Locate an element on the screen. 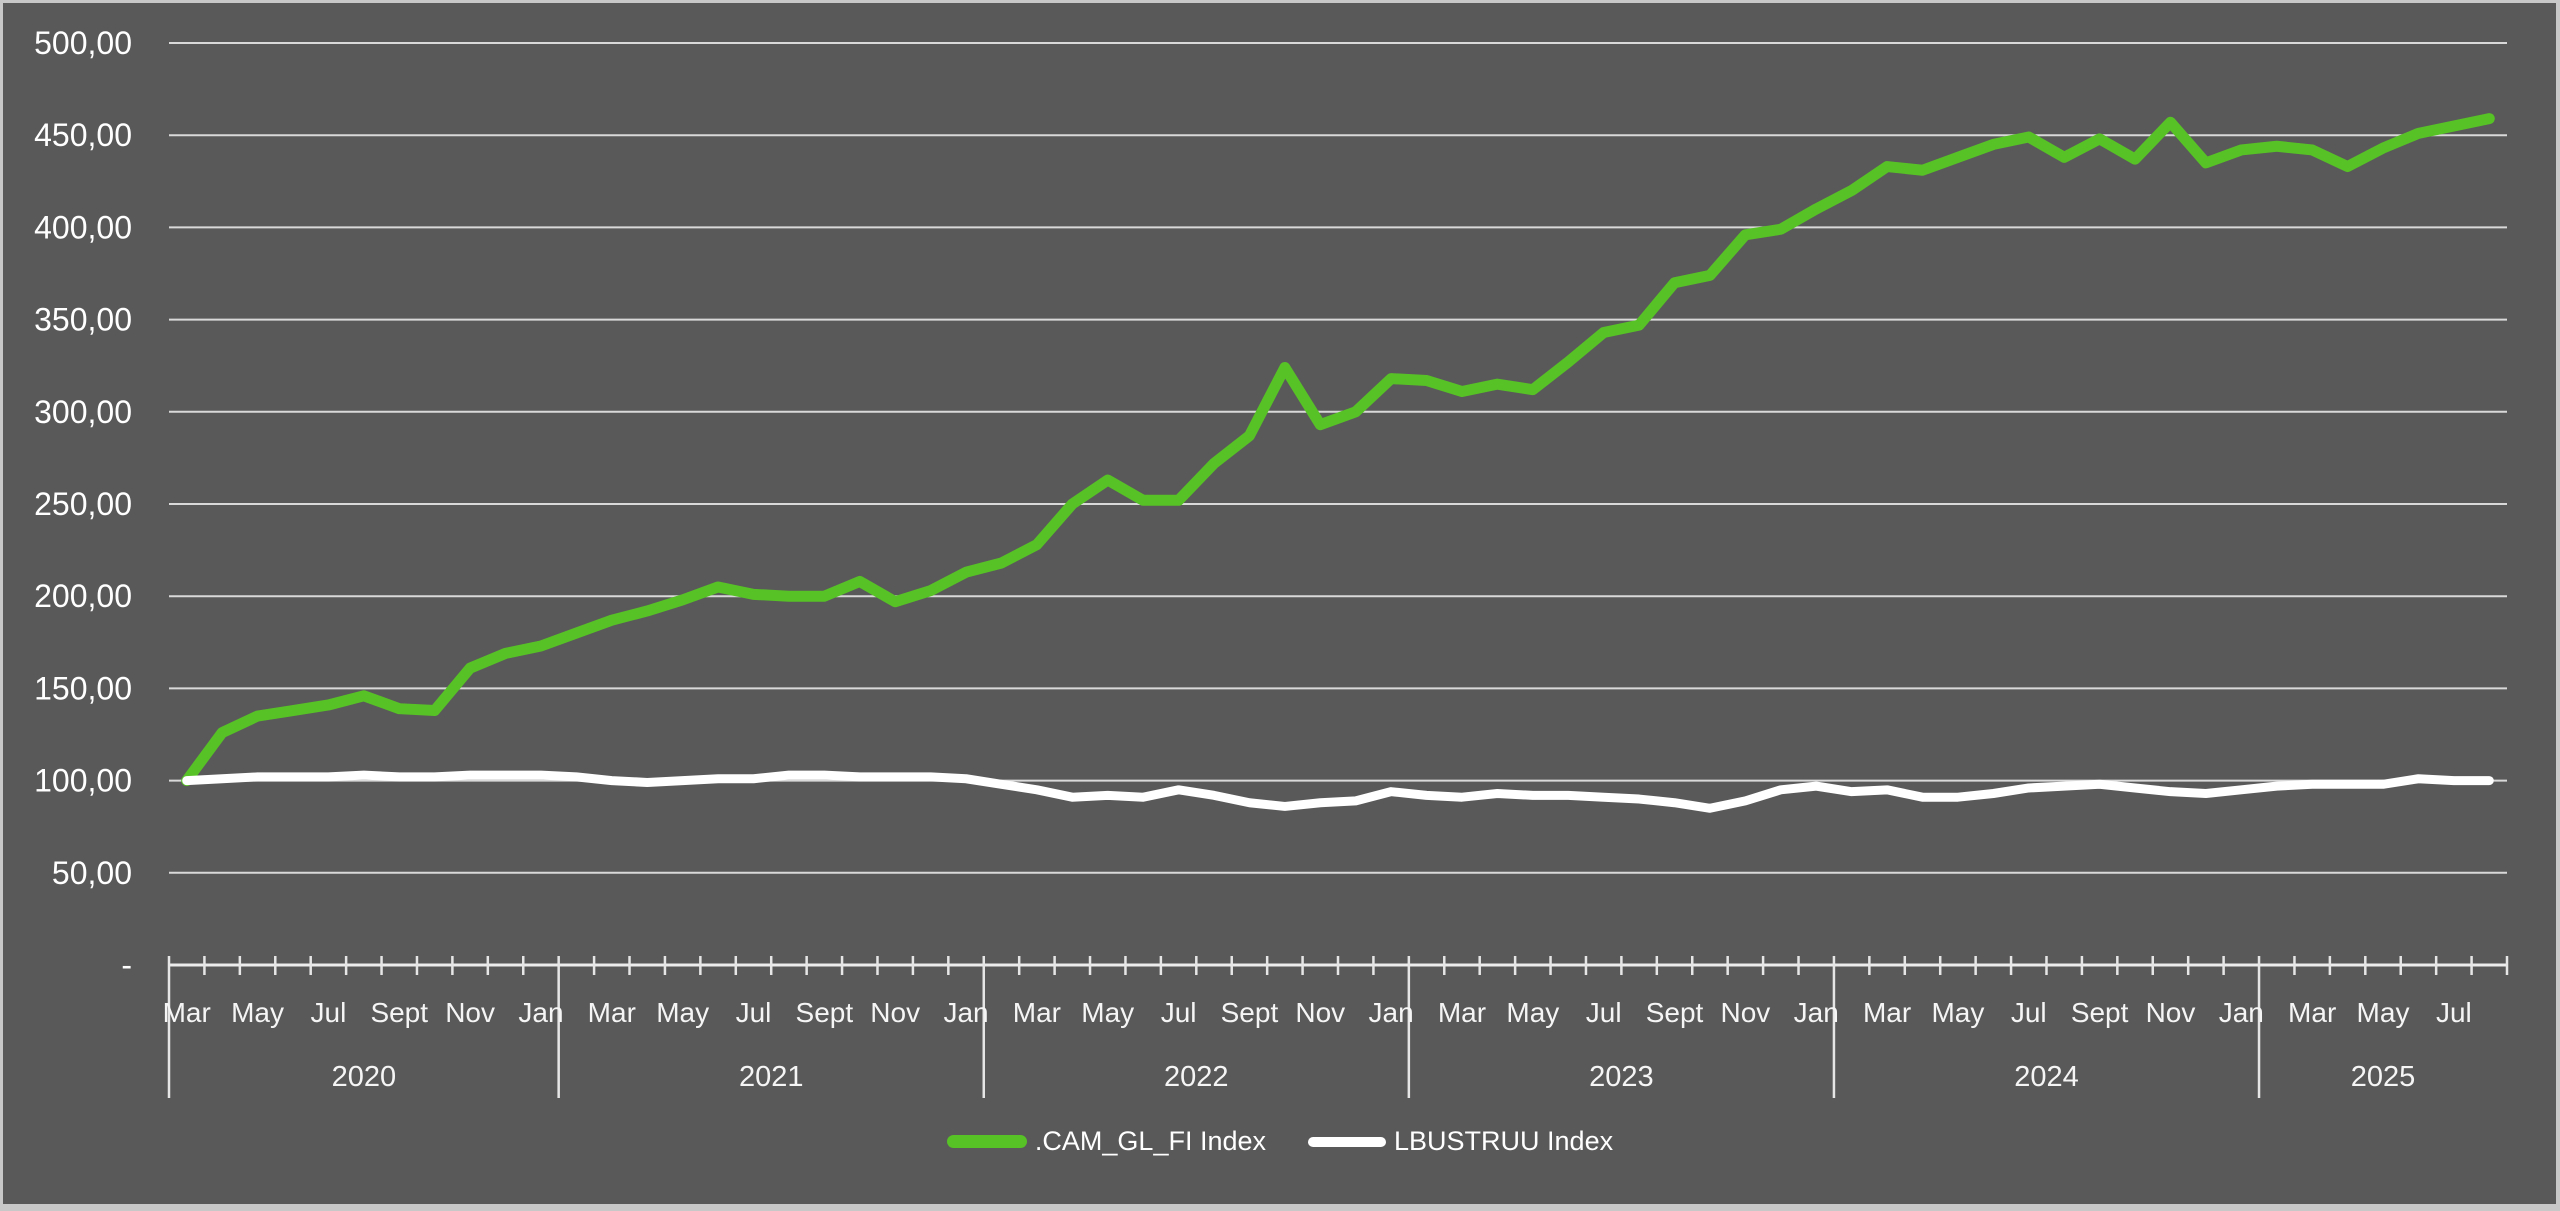 This screenshot has height=1211, width=2560. svg-text: 450,00 is located at coordinates (83, 135).